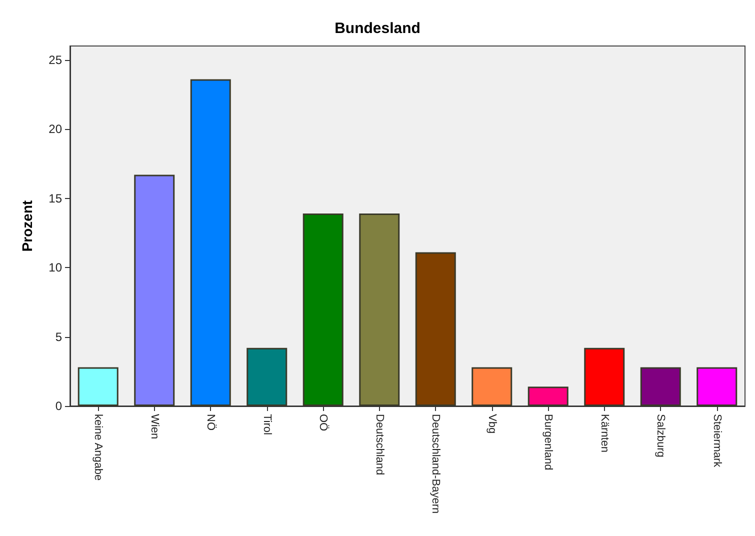 The image size is (755, 536). What do you see at coordinates (379, 445) in the screenshot?
I see `x-tick-label: Deutschland` at bounding box center [379, 445].